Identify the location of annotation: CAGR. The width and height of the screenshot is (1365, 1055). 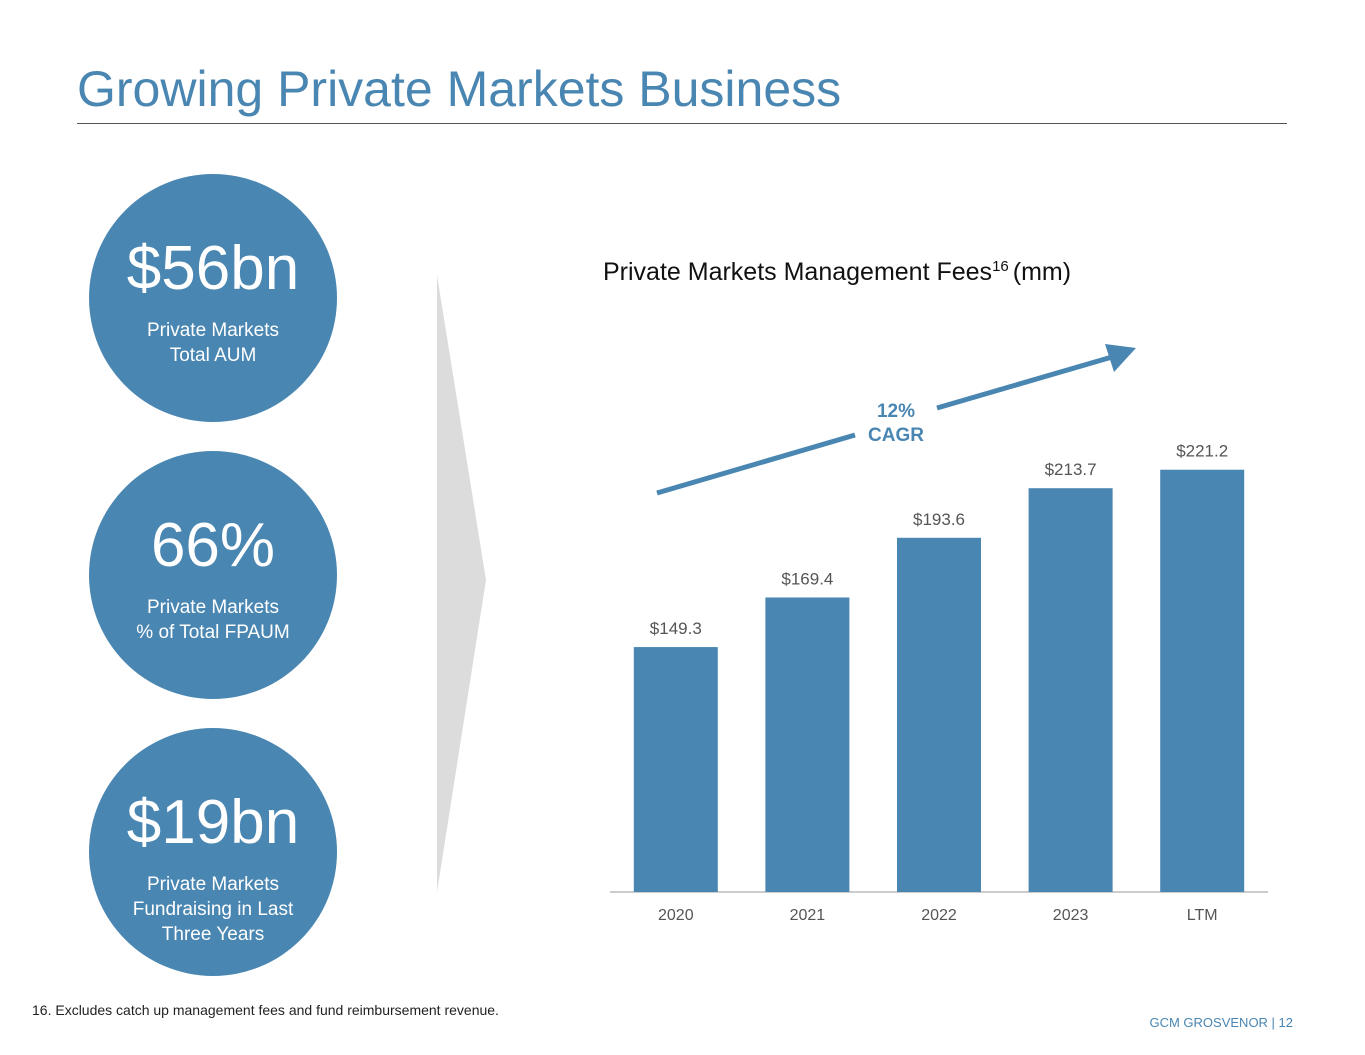
(896, 435).